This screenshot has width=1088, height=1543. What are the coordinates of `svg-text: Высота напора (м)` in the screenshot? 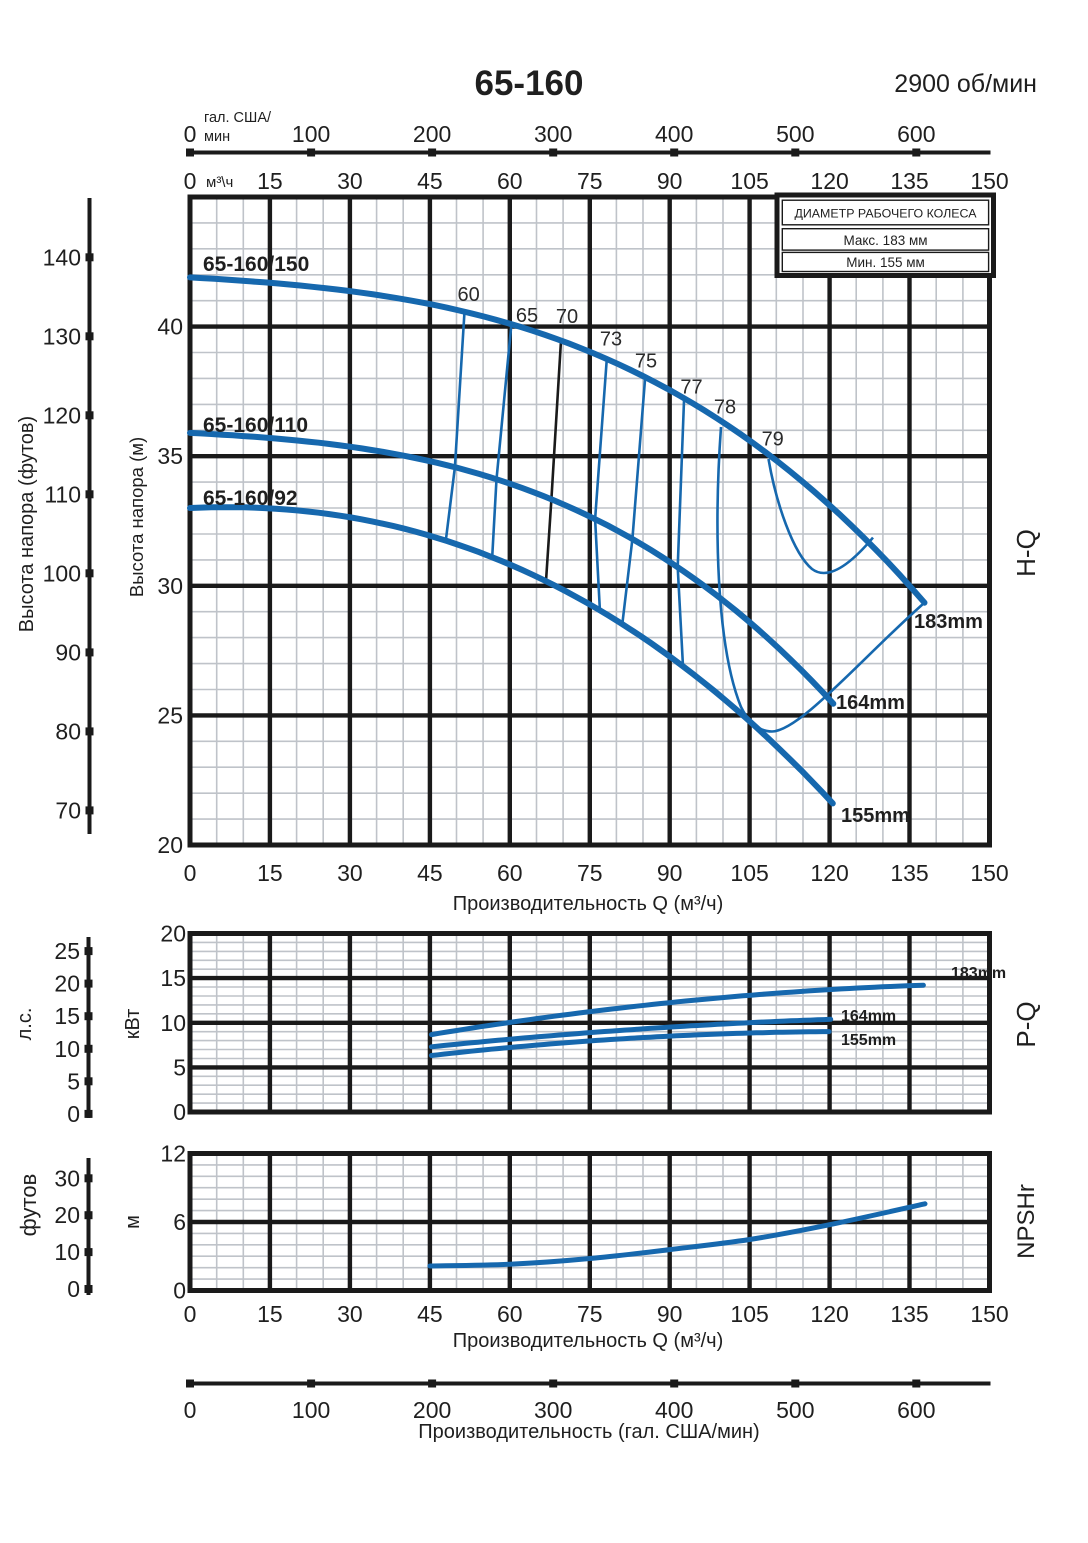 It's located at (136, 517).